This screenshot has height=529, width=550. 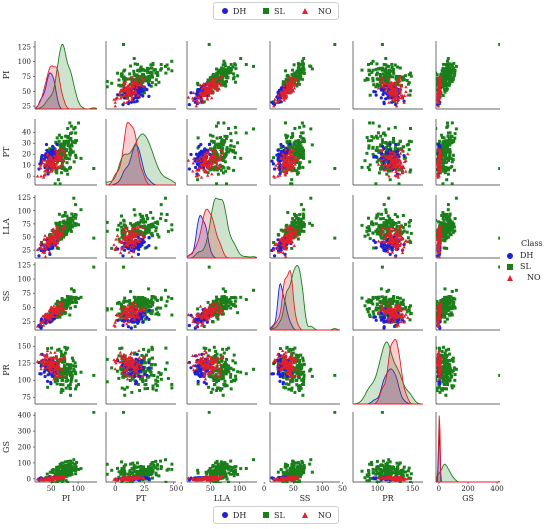 What do you see at coordinates (305, 226) in the screenshot?
I see `panel-lla-vs-ss` at bounding box center [305, 226].